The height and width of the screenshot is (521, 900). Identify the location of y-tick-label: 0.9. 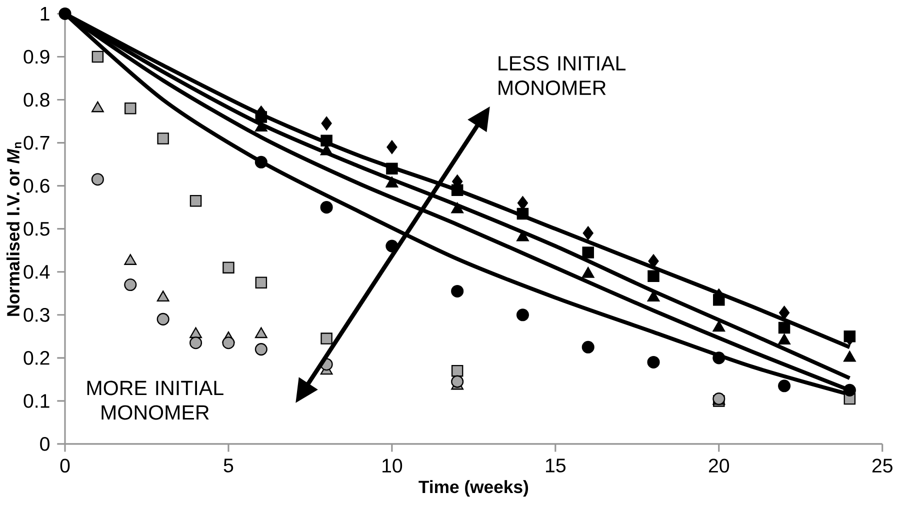
(37, 57).